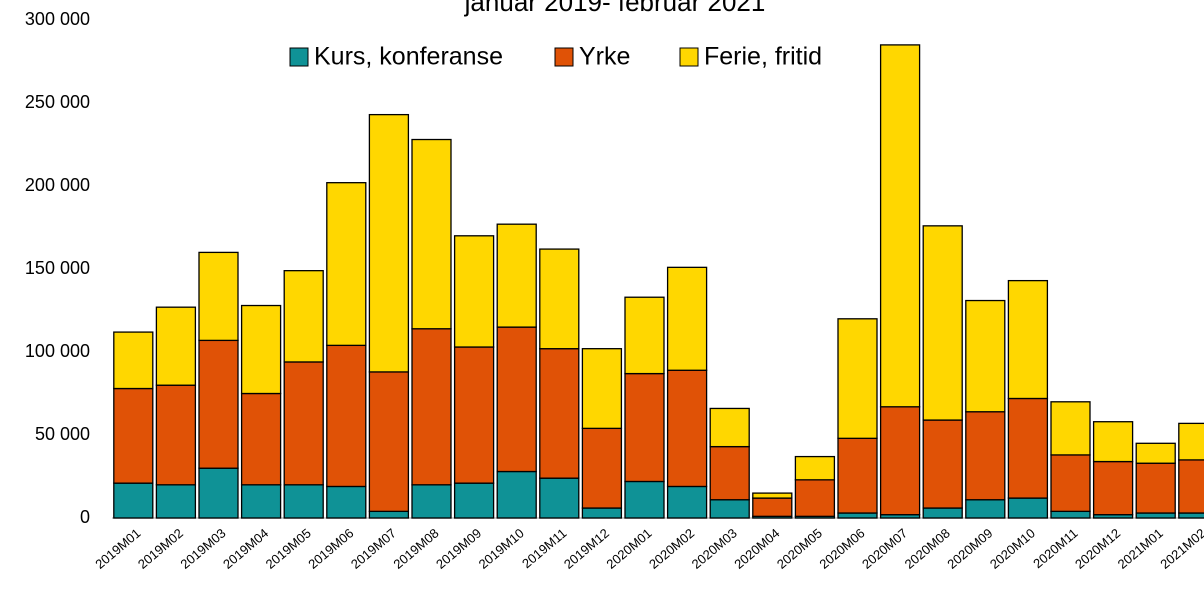  What do you see at coordinates (756, 548) in the screenshot?
I see `x-tick-label: 2020M04` at bounding box center [756, 548].